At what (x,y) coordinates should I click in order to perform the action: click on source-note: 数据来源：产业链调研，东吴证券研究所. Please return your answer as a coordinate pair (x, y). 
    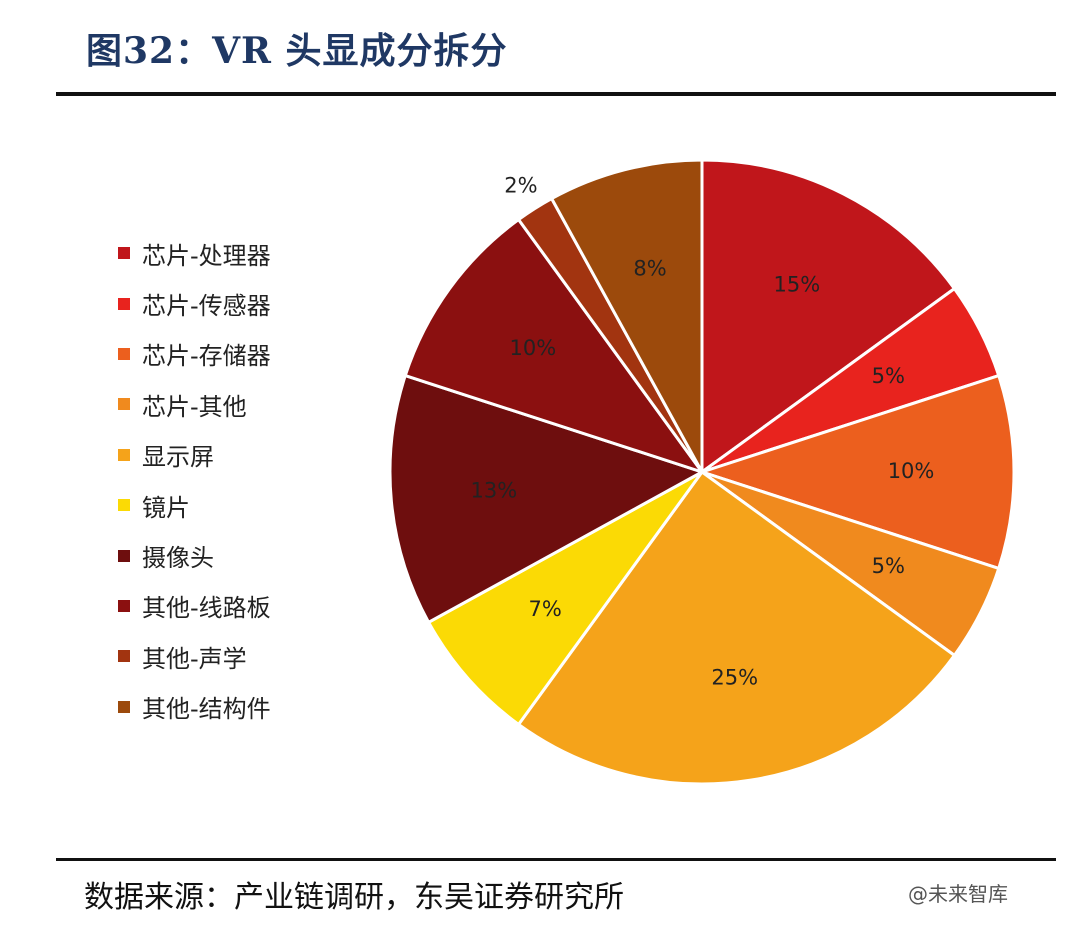
    Looking at the image, I should click on (354, 897).